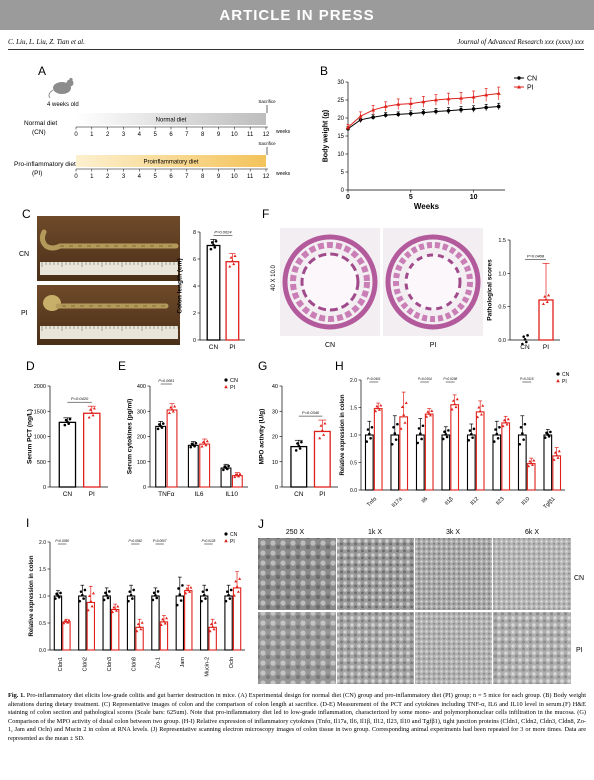 This screenshot has width=594, height=780. I want to click on legend-label-pi: PI, so click(530, 88).